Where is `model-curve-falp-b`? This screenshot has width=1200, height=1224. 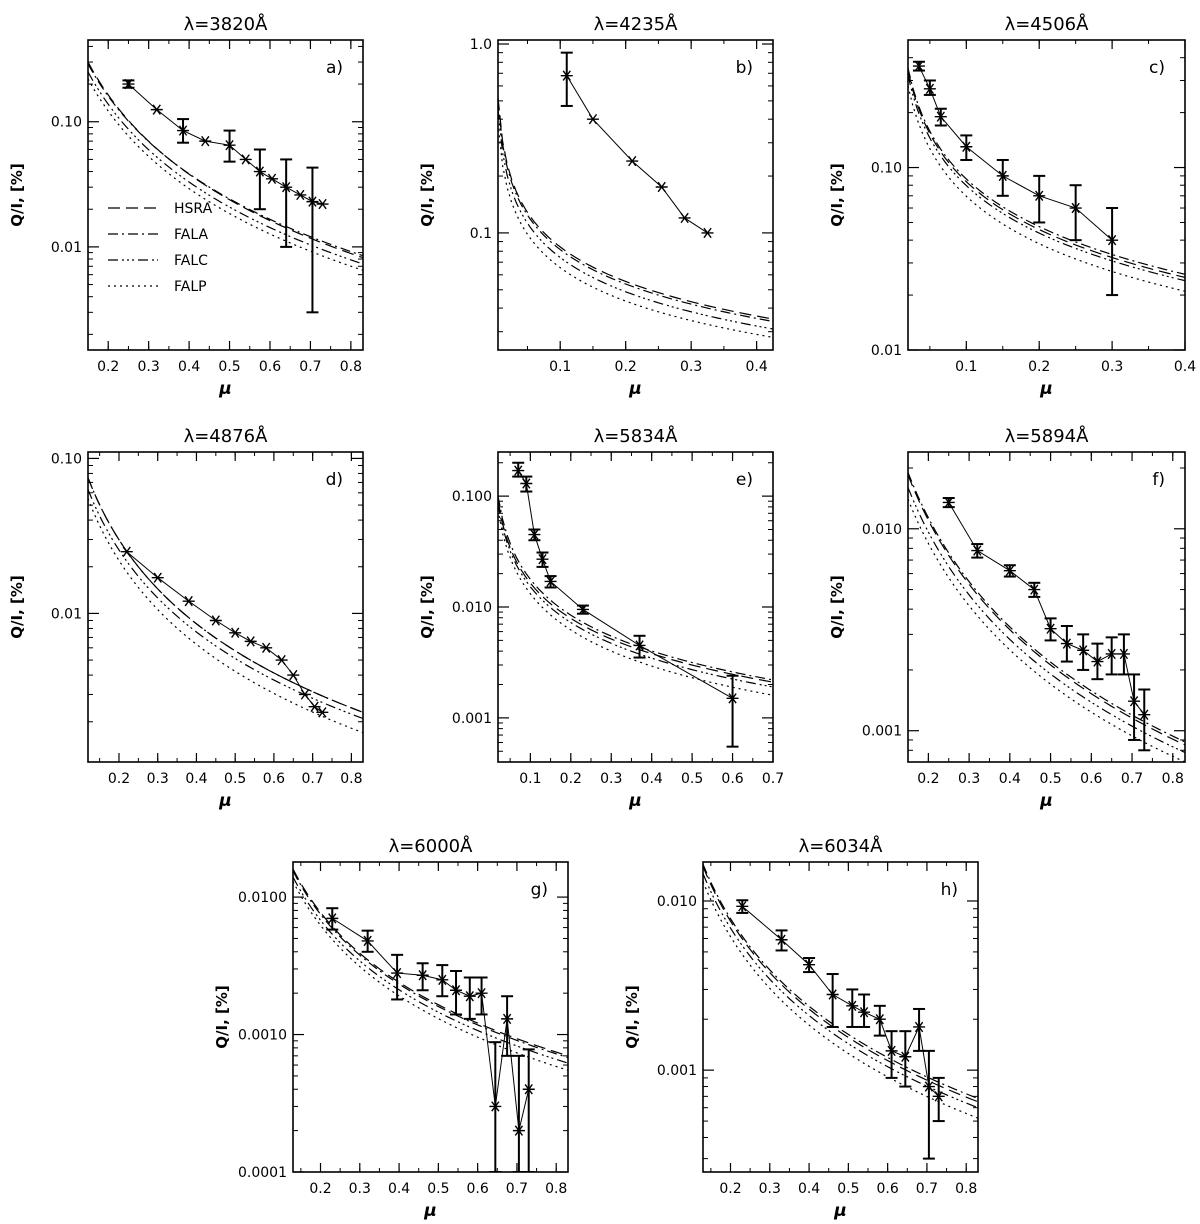
model-curve-falp-b is located at coordinates (635, 230).